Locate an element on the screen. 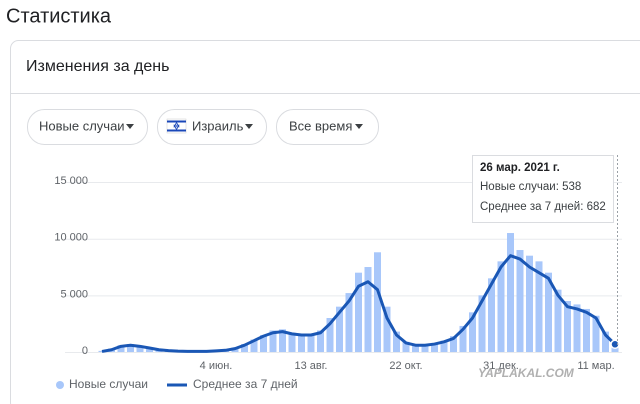 Image resolution: width=640 pixels, height=404 pixels. flag-icon is located at coordinates (176, 126).